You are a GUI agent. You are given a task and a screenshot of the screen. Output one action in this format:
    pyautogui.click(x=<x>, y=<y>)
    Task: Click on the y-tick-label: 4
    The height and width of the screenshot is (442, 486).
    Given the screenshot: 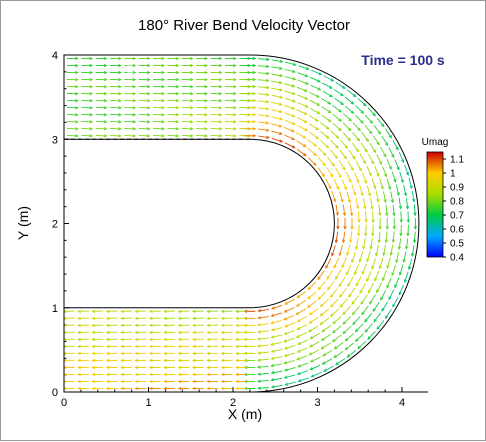 What is the action you would take?
    pyautogui.click(x=55, y=56)
    